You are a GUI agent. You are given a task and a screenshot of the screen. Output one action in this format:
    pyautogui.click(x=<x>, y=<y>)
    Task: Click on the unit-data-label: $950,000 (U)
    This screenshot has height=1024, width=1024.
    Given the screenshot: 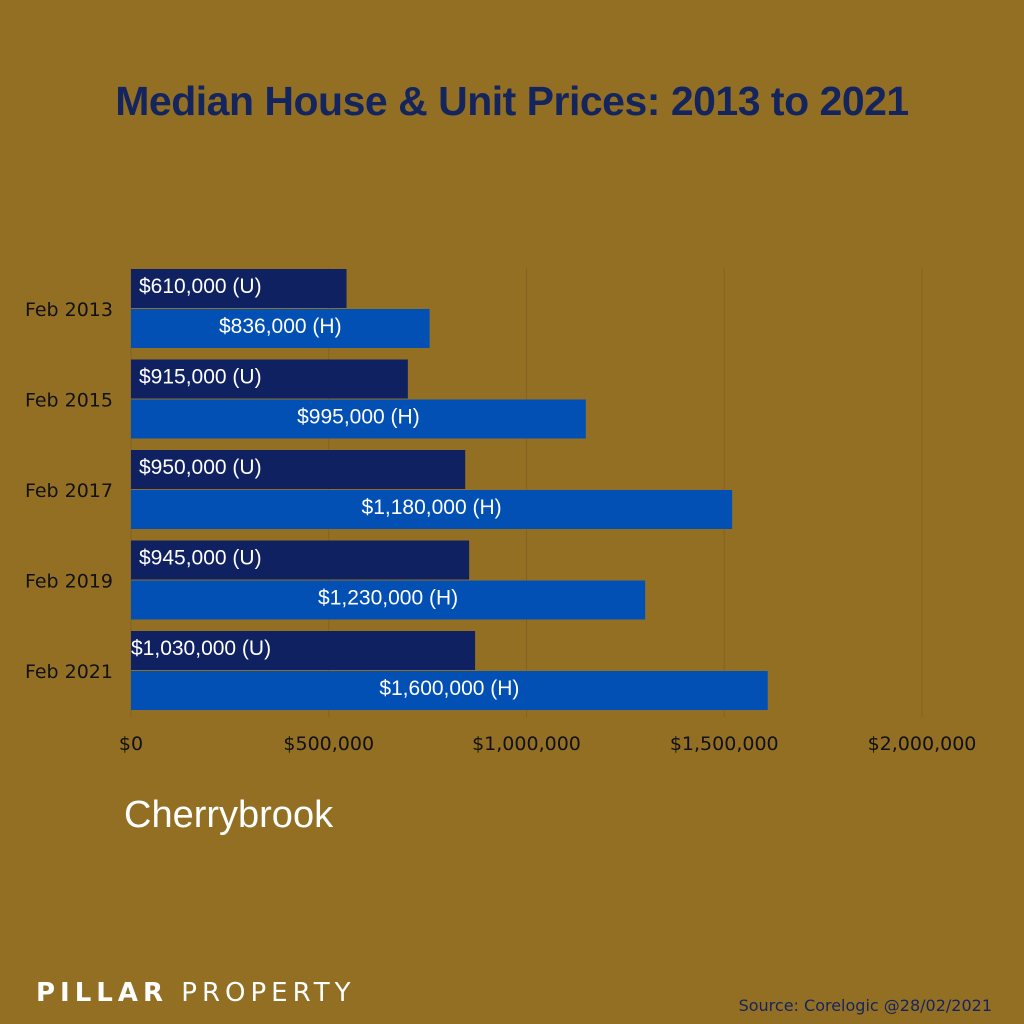 What is the action you would take?
    pyautogui.click(x=200, y=467)
    